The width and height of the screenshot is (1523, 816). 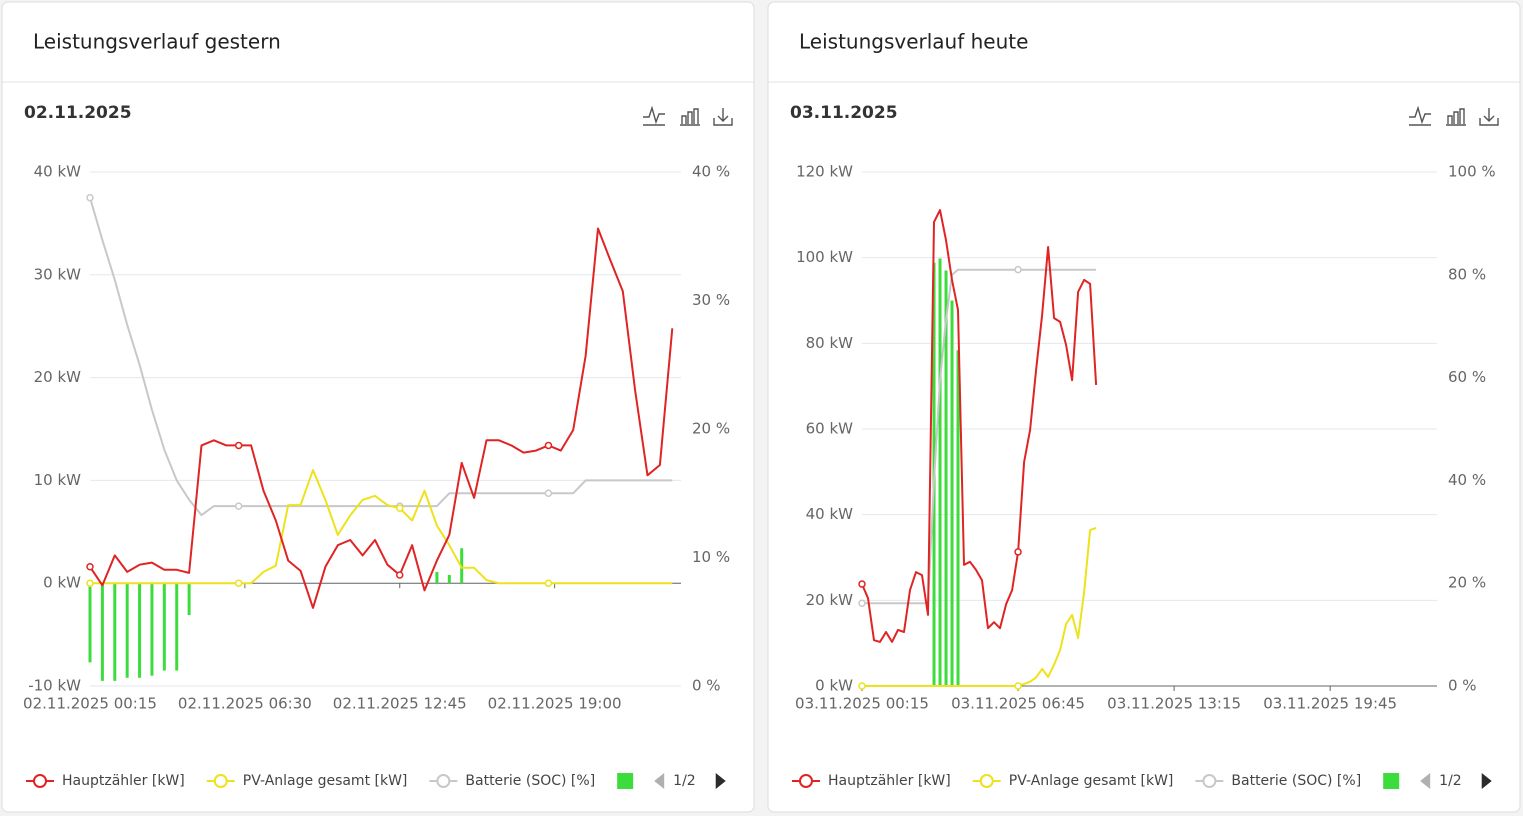 What do you see at coordinates (157, 42) in the screenshot?
I see `card-title: Leistungsverlauf gestern` at bounding box center [157, 42].